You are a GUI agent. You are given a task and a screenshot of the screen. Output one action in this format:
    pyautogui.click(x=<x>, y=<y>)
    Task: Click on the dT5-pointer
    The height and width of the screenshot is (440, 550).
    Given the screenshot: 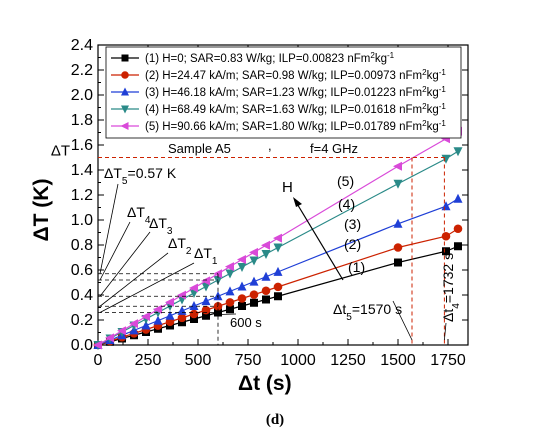 What is the action you would take?
    pyautogui.click(x=109, y=228)
    